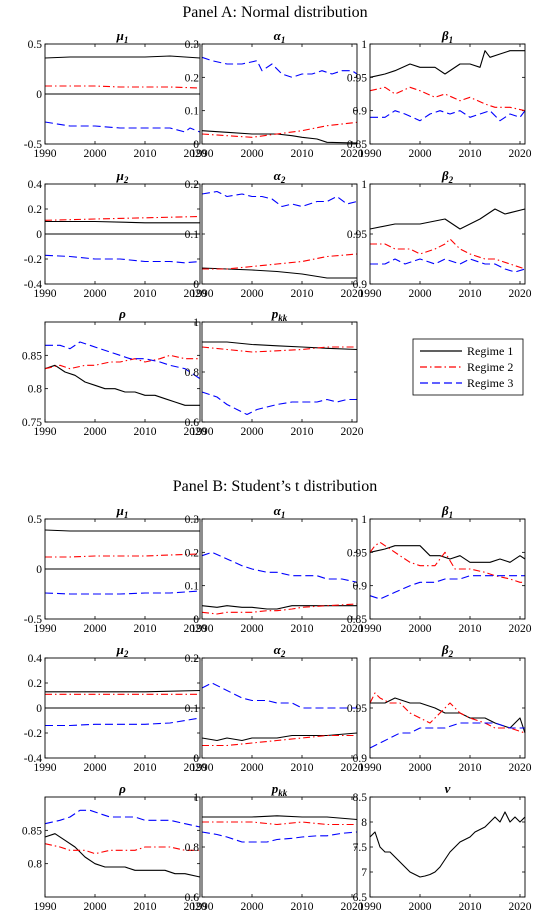  Describe the element at coordinates (32, 423) in the screenshot. I see `y-tick-label: 0.75` at that location.